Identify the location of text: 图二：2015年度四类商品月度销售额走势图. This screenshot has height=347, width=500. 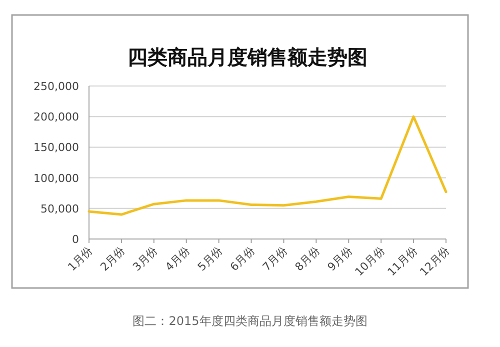
(250, 321).